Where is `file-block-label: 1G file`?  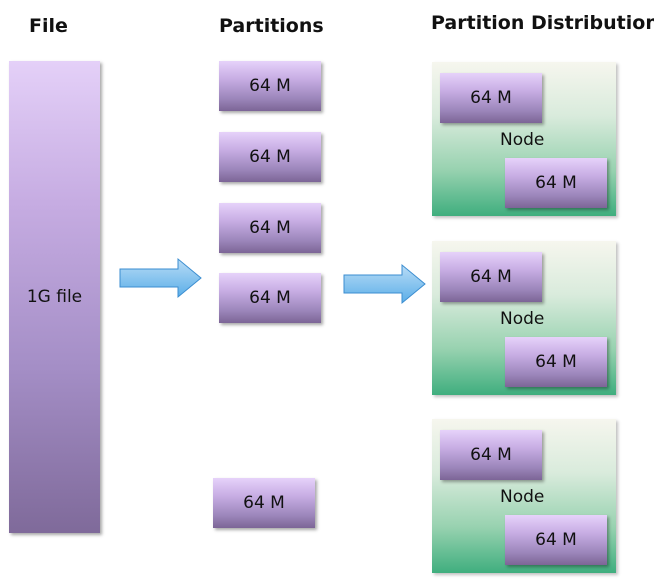
file-block-label: 1G file is located at coordinates (54, 297).